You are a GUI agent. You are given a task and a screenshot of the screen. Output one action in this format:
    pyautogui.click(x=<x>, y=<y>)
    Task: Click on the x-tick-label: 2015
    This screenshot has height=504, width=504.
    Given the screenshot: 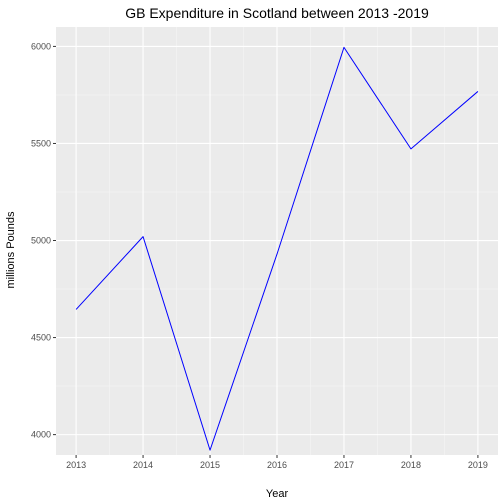 What is the action you would take?
    pyautogui.click(x=210, y=465)
    